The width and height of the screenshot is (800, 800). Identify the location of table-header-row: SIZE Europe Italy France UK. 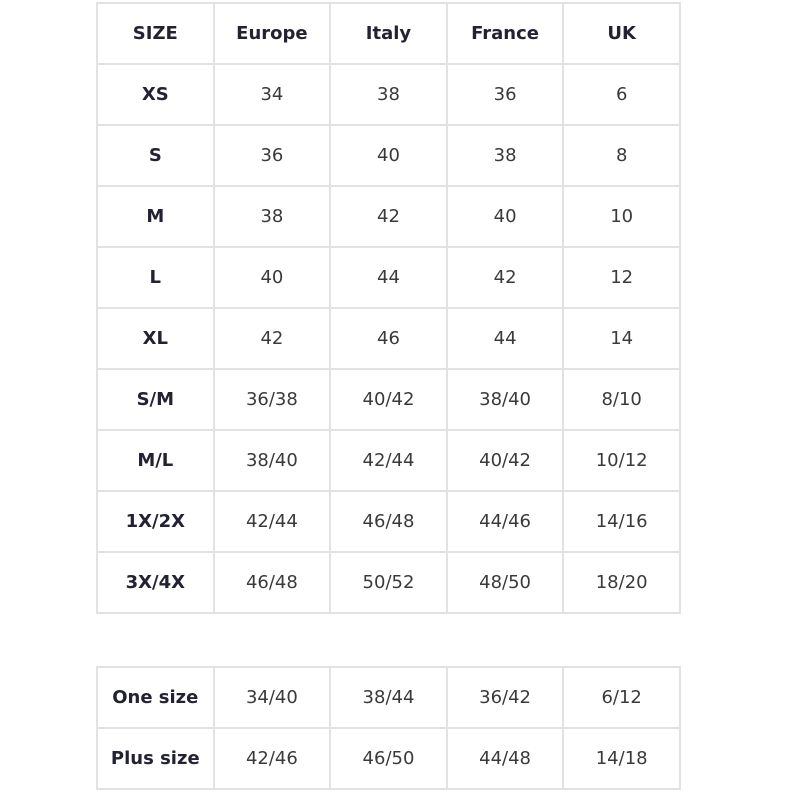
(388, 33).